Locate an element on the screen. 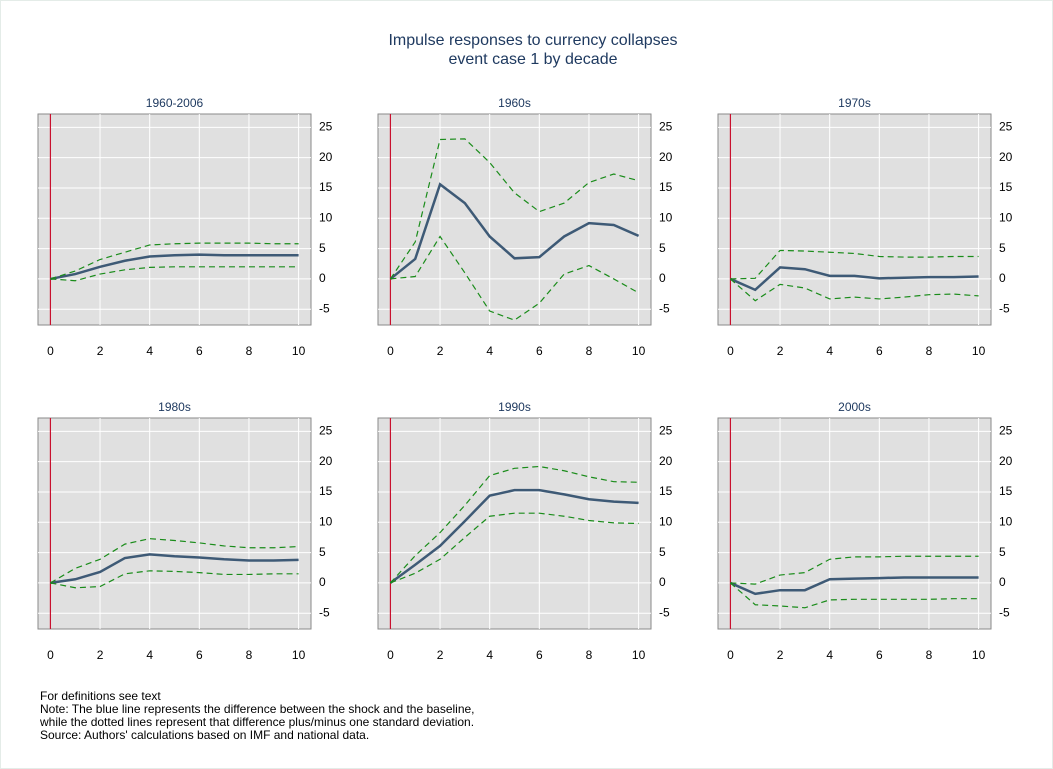 This screenshot has height=769, width=1053. panel-title: 1970s is located at coordinates (854, 103).